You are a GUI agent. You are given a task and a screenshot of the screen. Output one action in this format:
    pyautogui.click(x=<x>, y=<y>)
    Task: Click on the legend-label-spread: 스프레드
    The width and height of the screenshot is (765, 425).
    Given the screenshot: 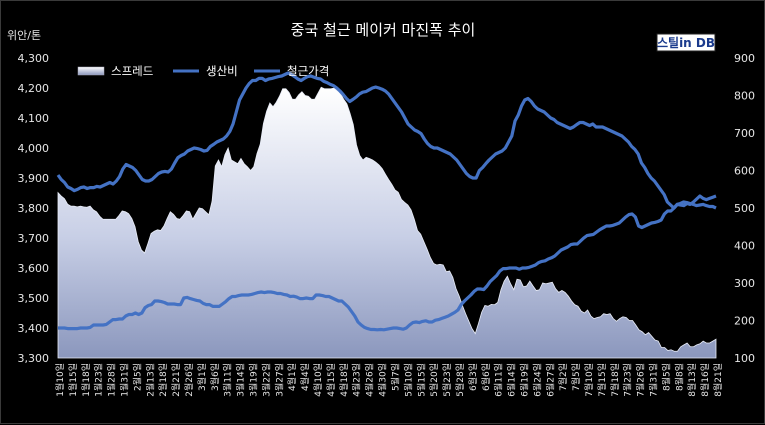 What is the action you would take?
    pyautogui.click(x=132, y=71)
    